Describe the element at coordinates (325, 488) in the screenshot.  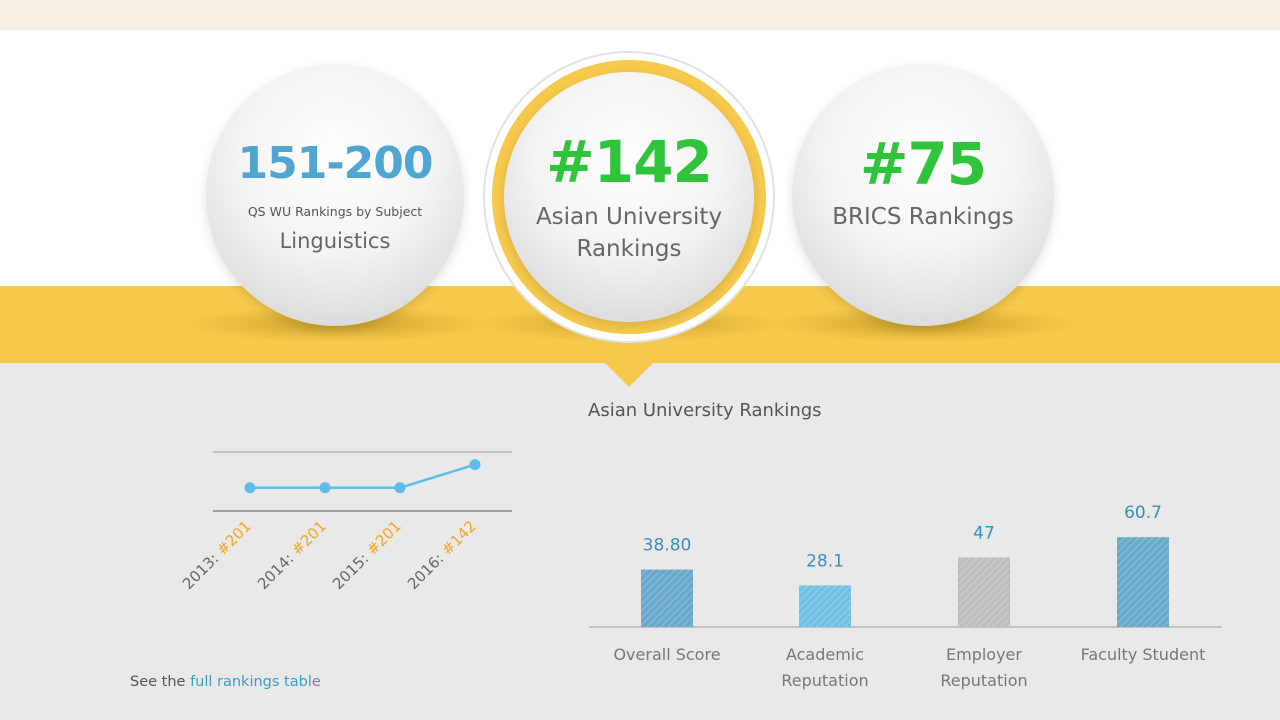
I see `rank-point-2014` at that location.